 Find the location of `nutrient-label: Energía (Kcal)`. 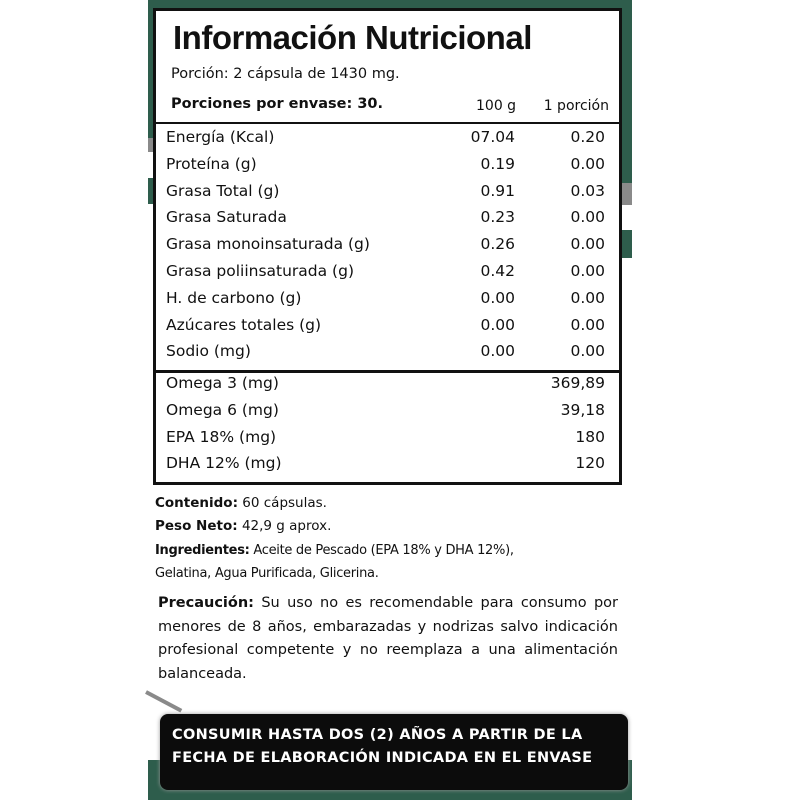

nutrient-label: Energía (Kcal) is located at coordinates (220, 137).